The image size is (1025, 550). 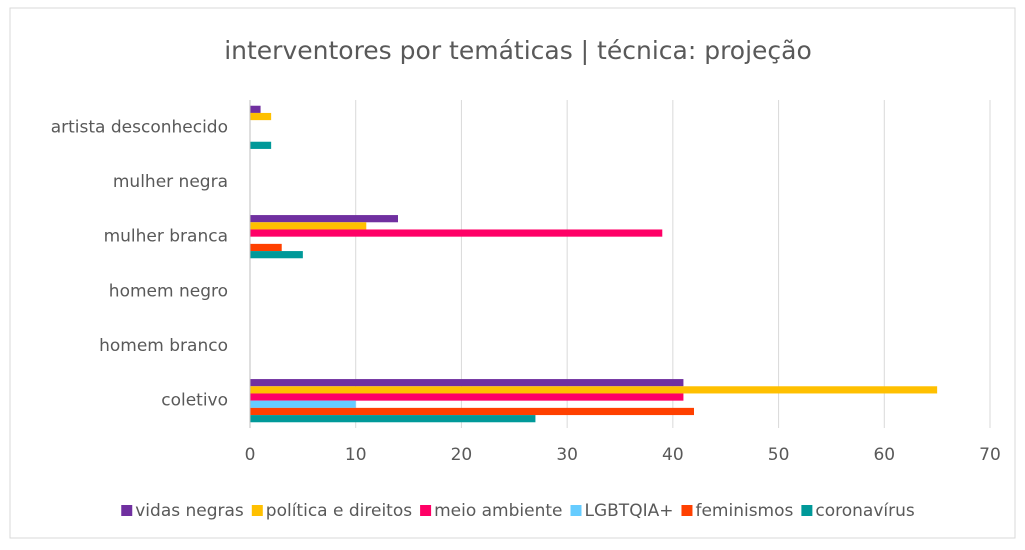 What do you see at coordinates (744, 511) in the screenshot?
I see `legend-label: feminismos` at bounding box center [744, 511].